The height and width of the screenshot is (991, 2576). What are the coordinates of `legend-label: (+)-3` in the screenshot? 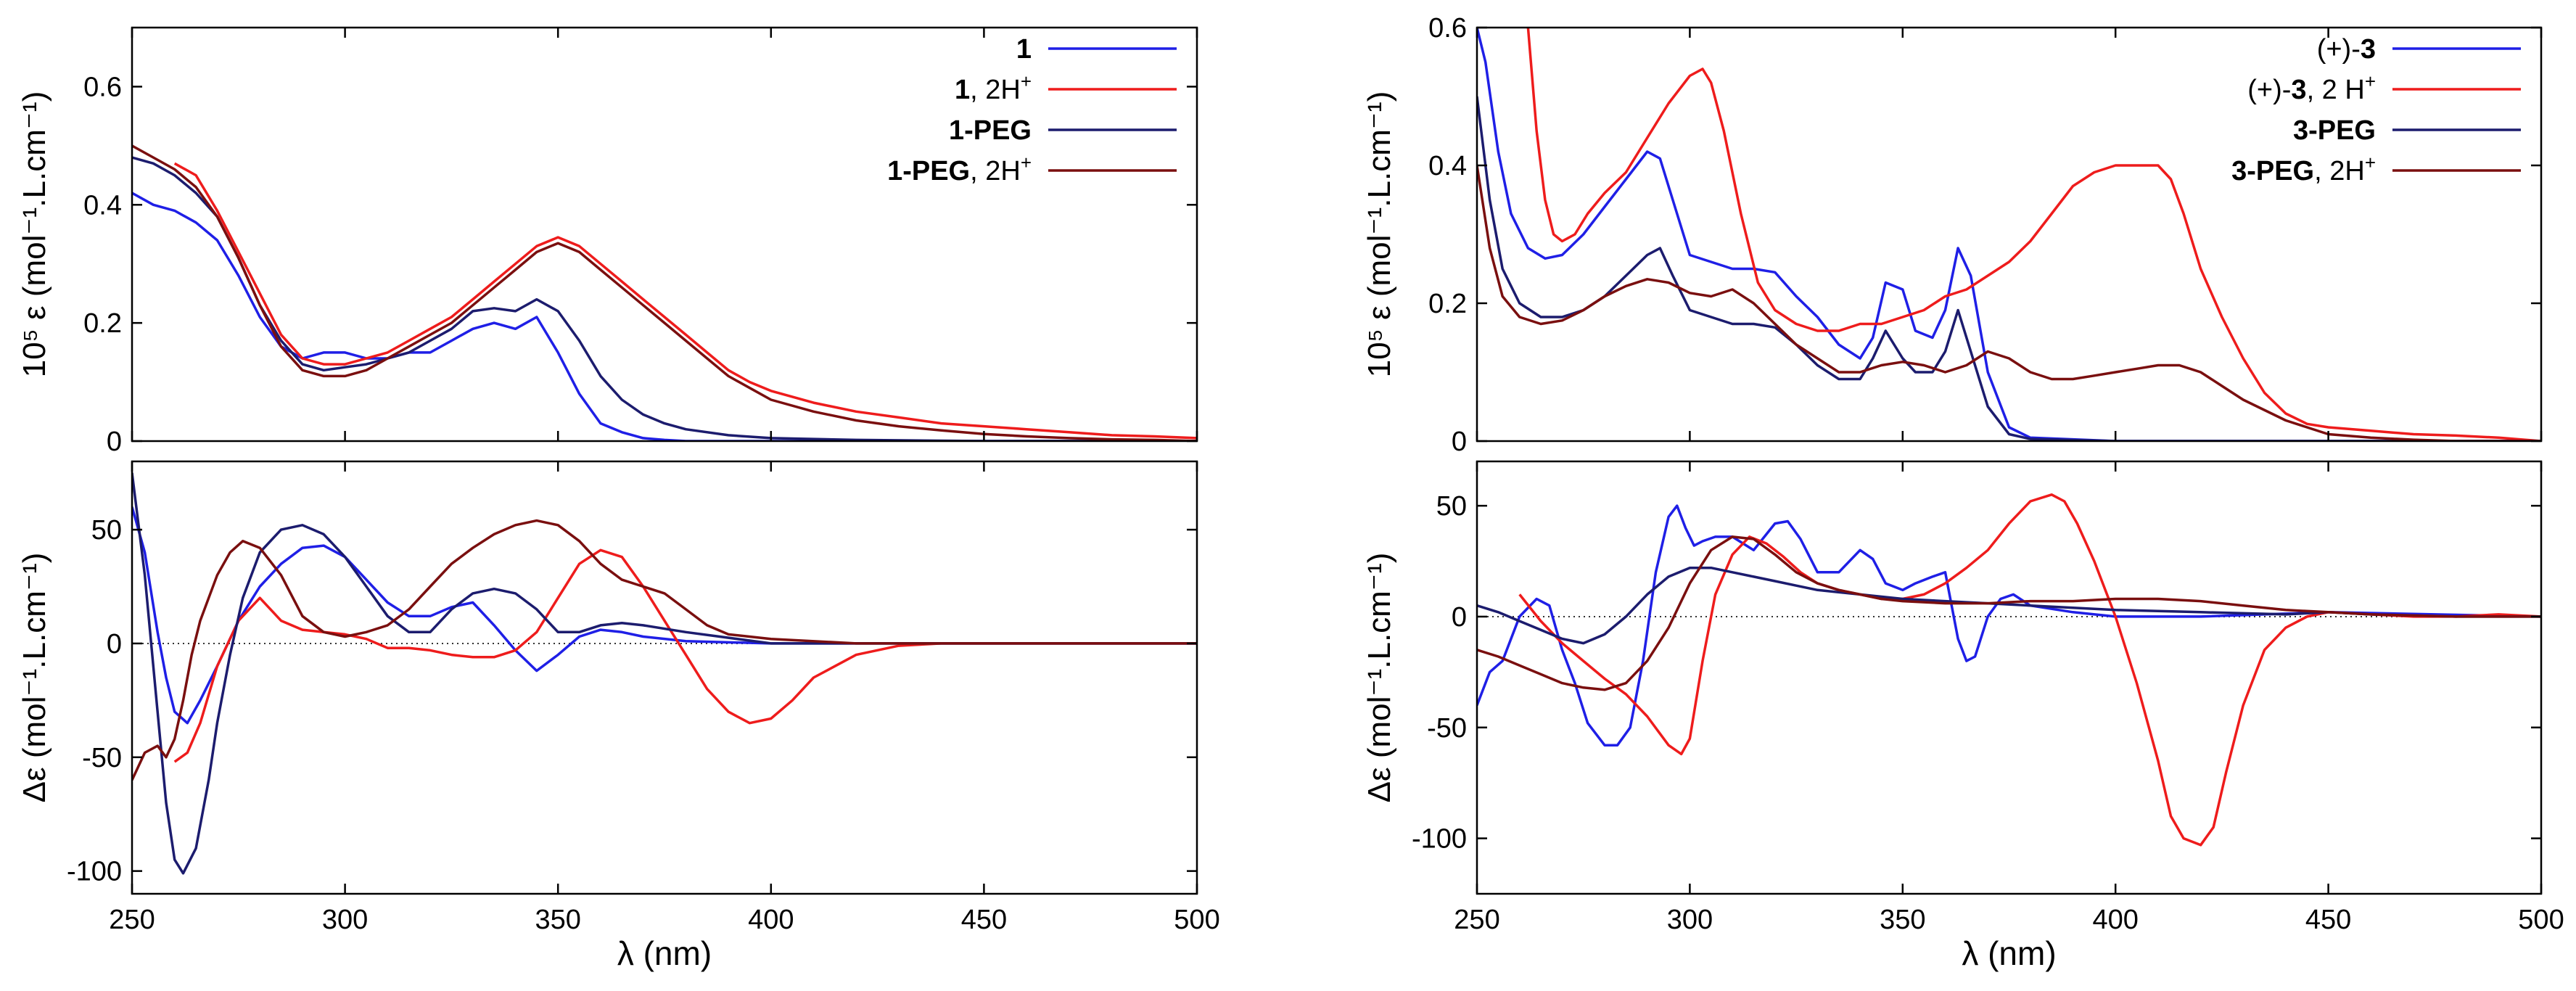 It's located at (2346, 49).